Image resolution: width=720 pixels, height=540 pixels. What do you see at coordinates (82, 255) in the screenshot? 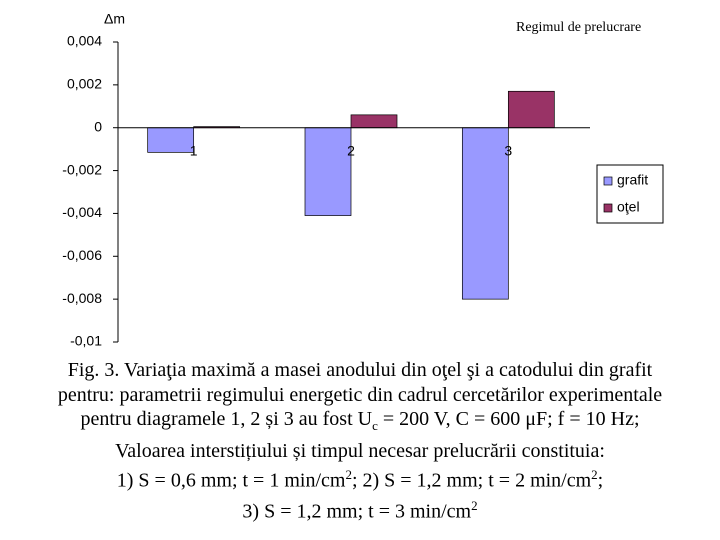
I see `y-tick-label: -0,006` at bounding box center [82, 255].